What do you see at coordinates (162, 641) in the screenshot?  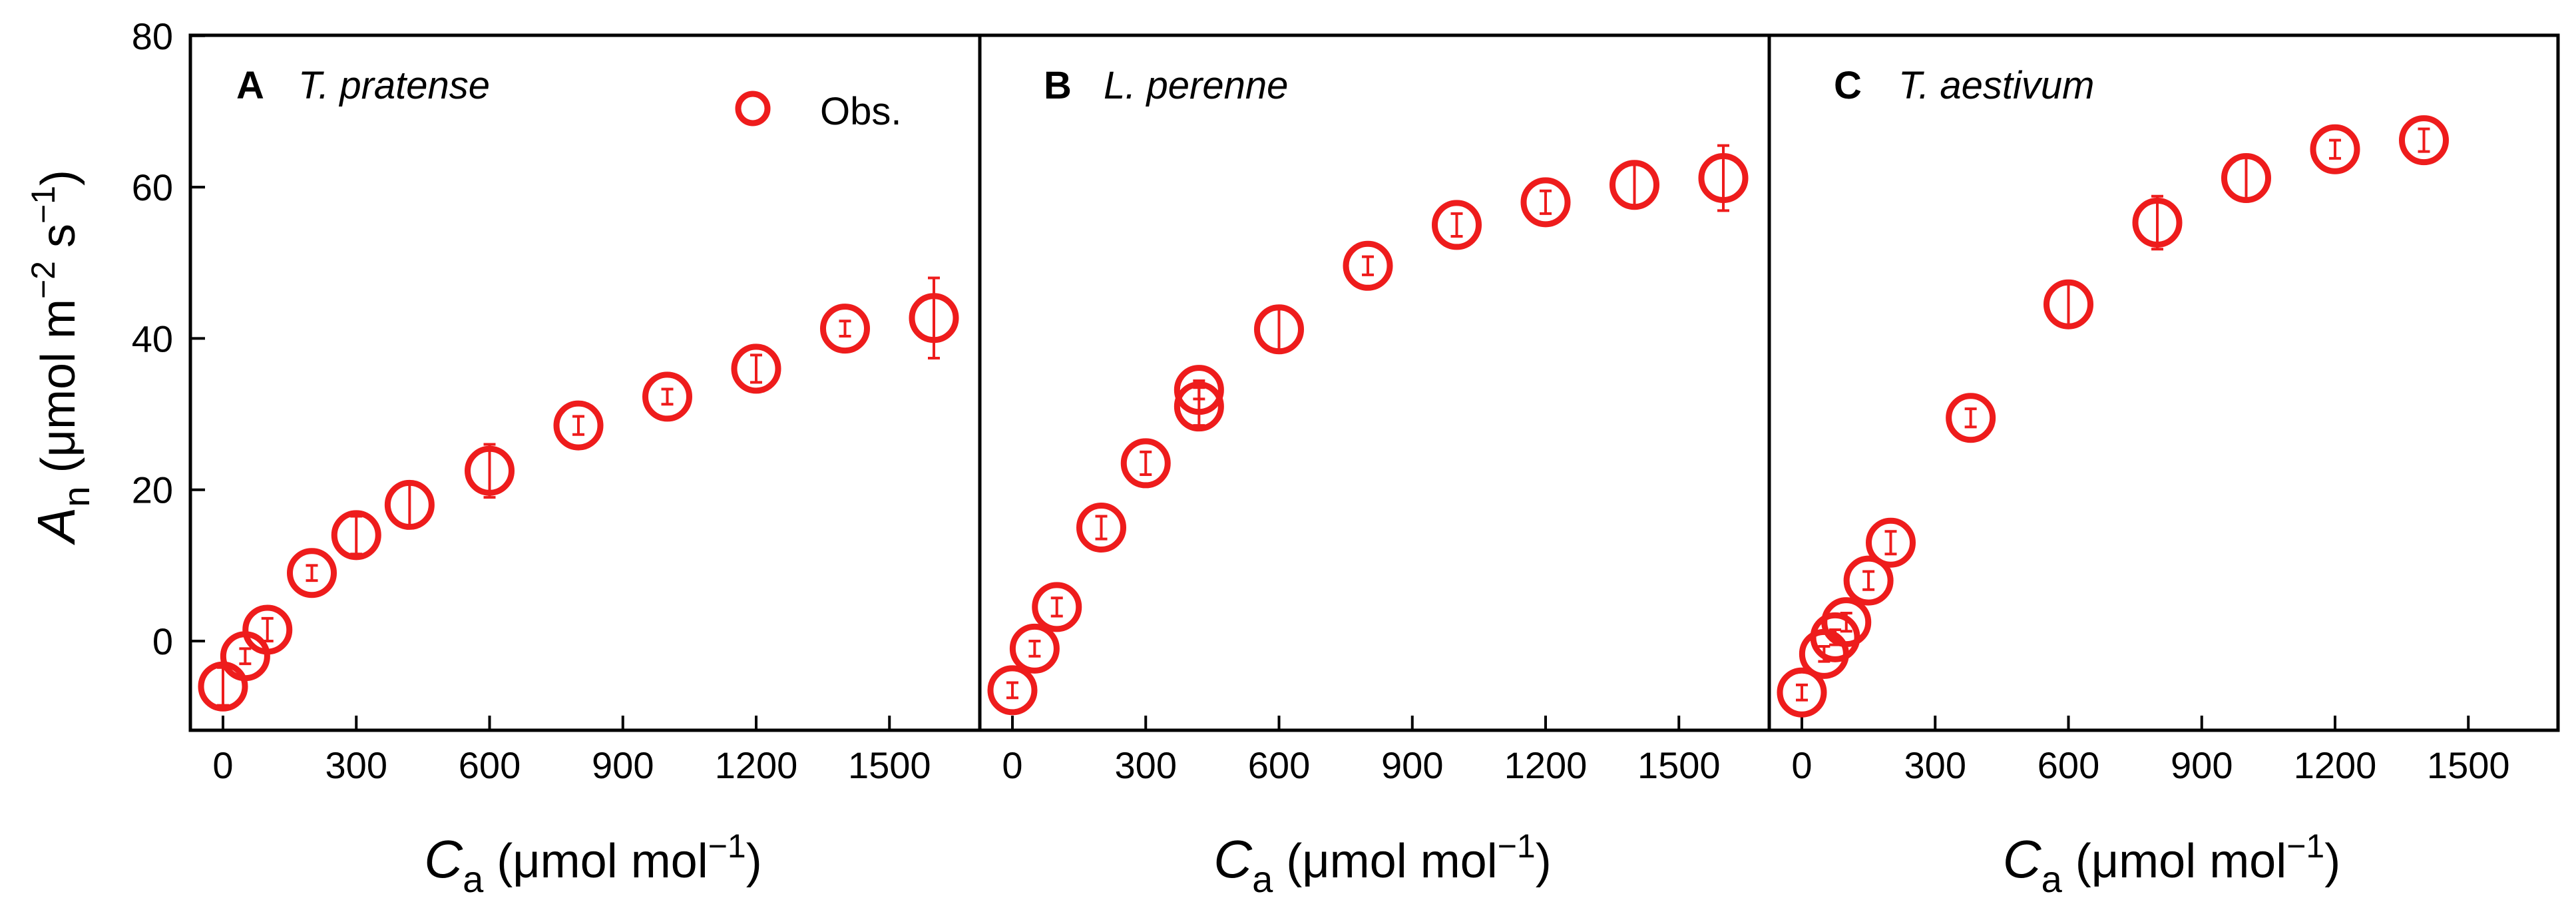 I see `y-tick-label: 0` at bounding box center [162, 641].